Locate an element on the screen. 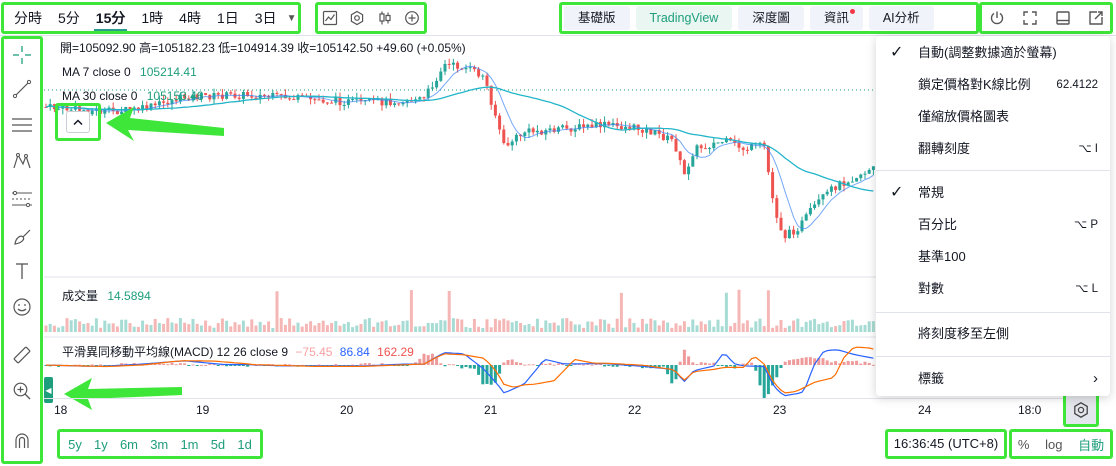 The image size is (1116, 466). interval-5m: 5分 is located at coordinates (69, 18).